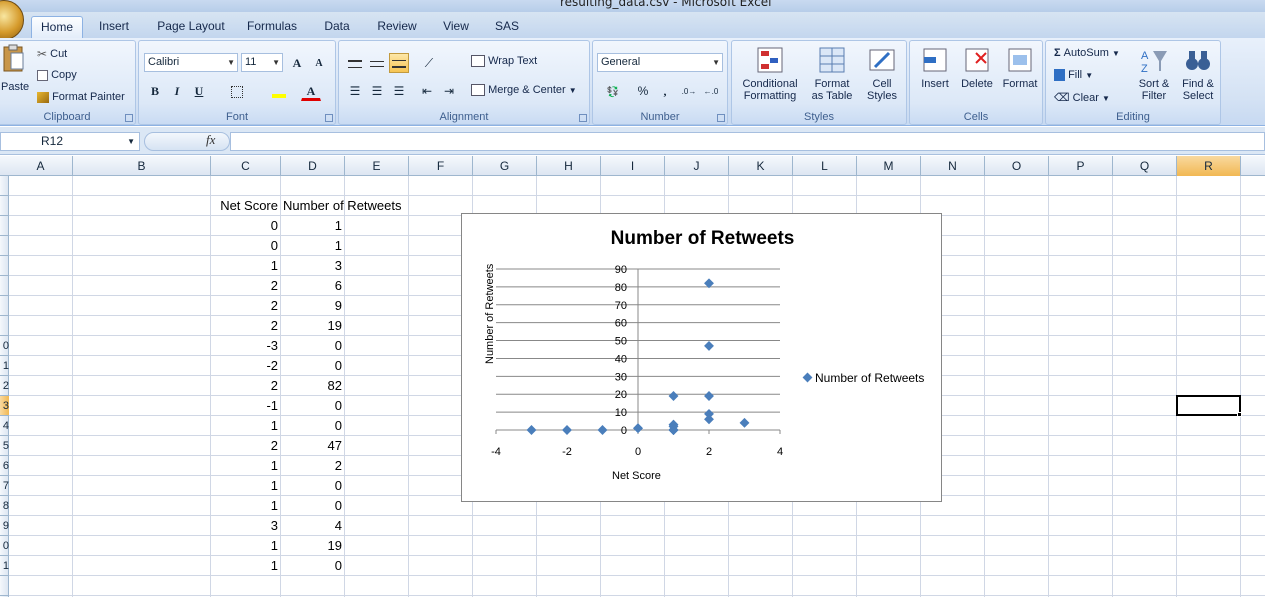 The image size is (1265, 597). I want to click on format-cells-button: Format, so click(1020, 67).